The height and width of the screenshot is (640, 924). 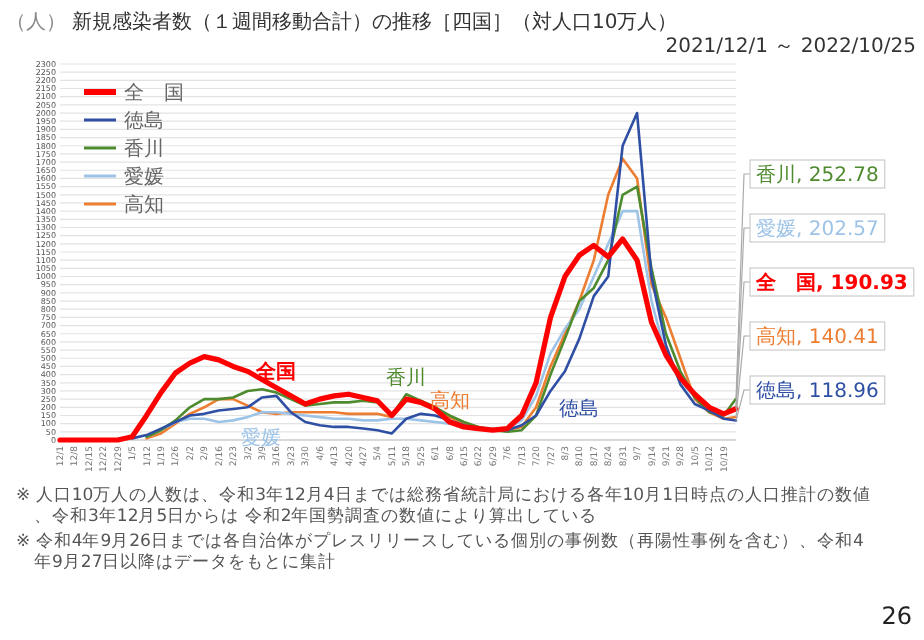 What do you see at coordinates (144, 149) in the screenshot?
I see `legend-label: 香川` at bounding box center [144, 149].